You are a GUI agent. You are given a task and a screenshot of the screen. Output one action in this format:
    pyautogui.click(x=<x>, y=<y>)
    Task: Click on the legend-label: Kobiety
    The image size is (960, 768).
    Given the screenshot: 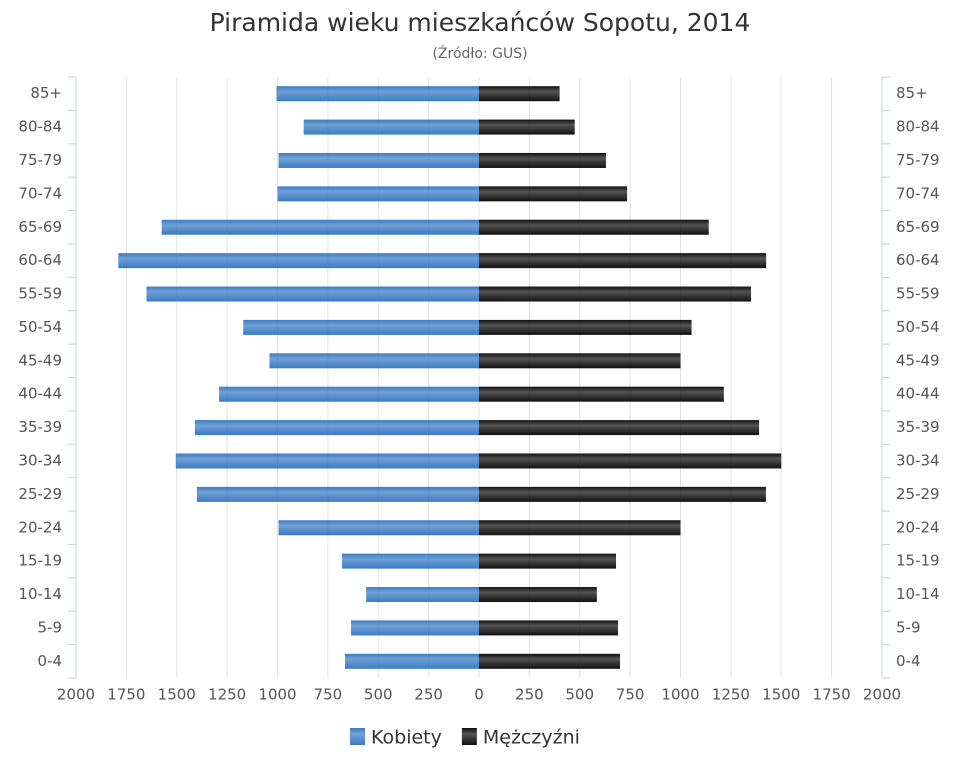 What is the action you would take?
    pyautogui.click(x=406, y=738)
    